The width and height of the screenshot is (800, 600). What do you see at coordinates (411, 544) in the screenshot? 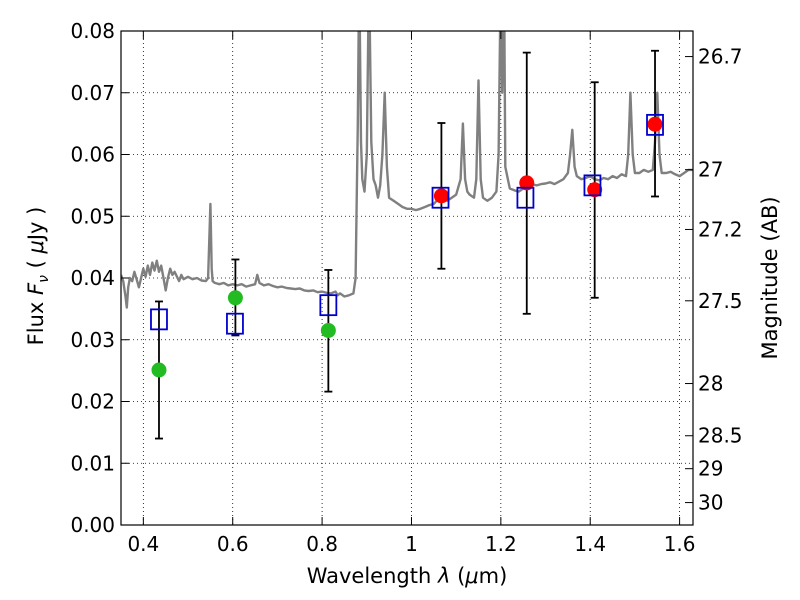
I see `x-tick-label: 1` at bounding box center [411, 544].